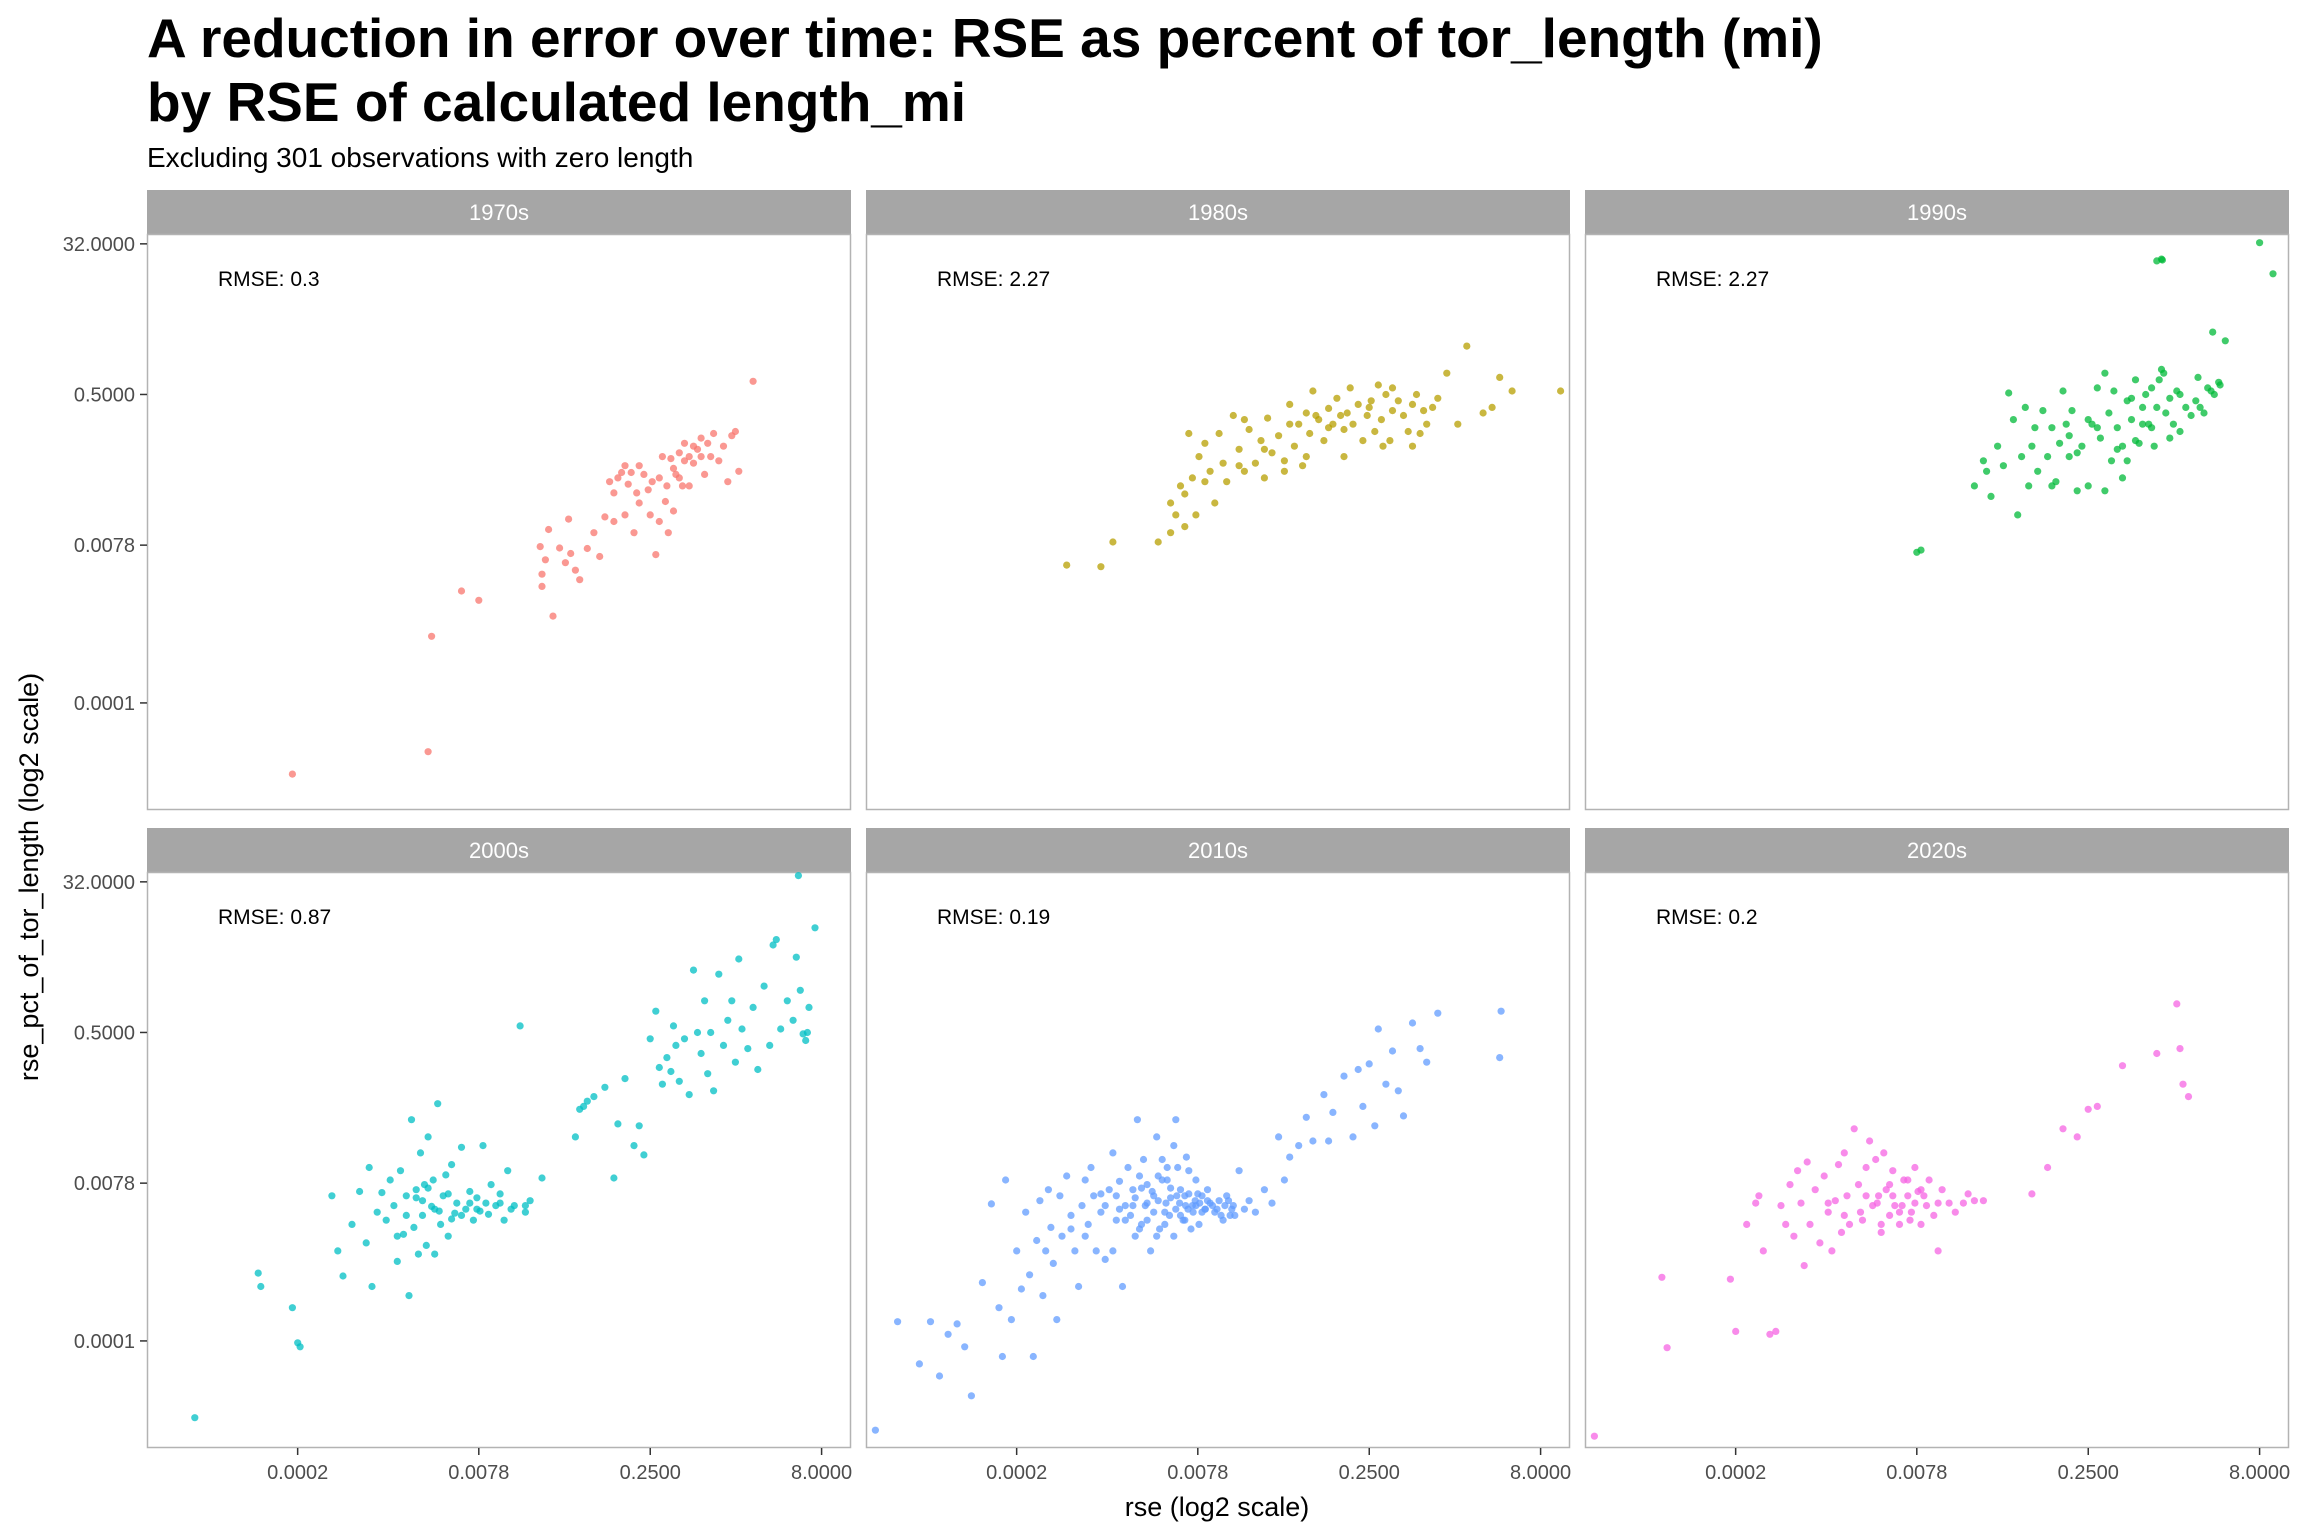 This screenshot has width=2304, height=1536. What do you see at coordinates (1016, 1473) in the screenshot?
I see `x-tick-label: 0.0002` at bounding box center [1016, 1473].